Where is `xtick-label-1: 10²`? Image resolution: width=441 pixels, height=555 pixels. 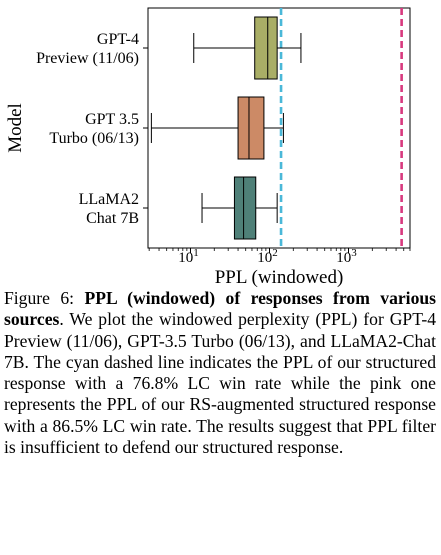
xtick-label-1: 10² is located at coordinates (267, 256).